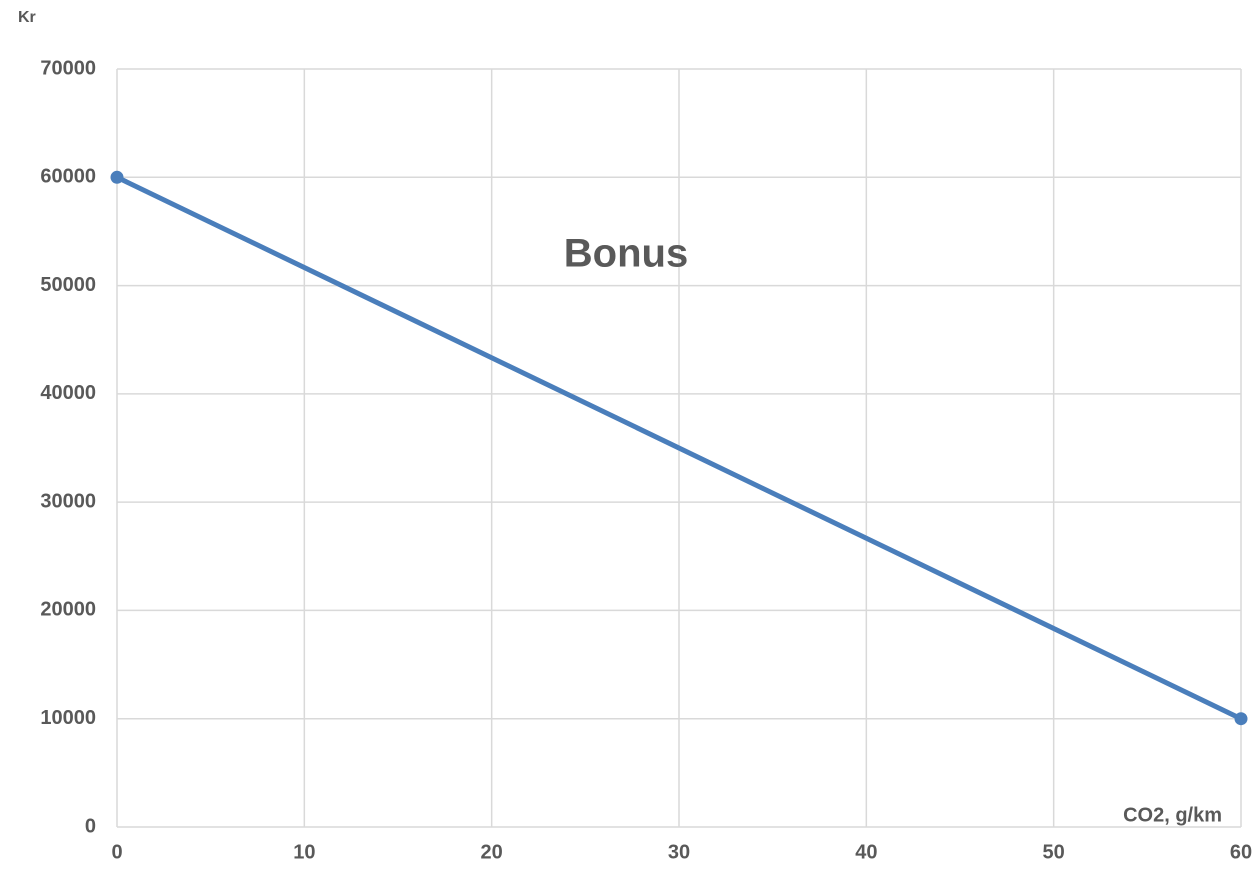 This screenshot has height=872, width=1259. I want to click on y-tick-label: 0, so click(90, 826).